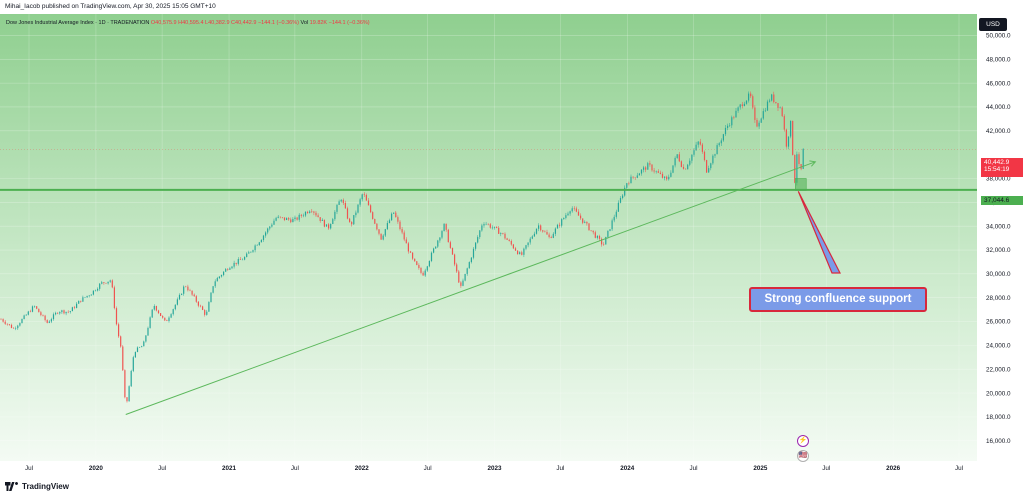 The width and height of the screenshot is (1024, 497). I want to click on flash-event-icon: ⚡, so click(803, 441).